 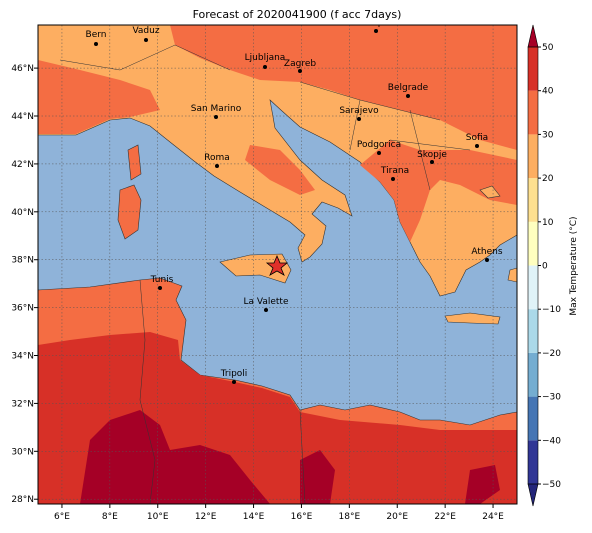 I want to click on x-tick-label: 16°E, so click(x=302, y=517).